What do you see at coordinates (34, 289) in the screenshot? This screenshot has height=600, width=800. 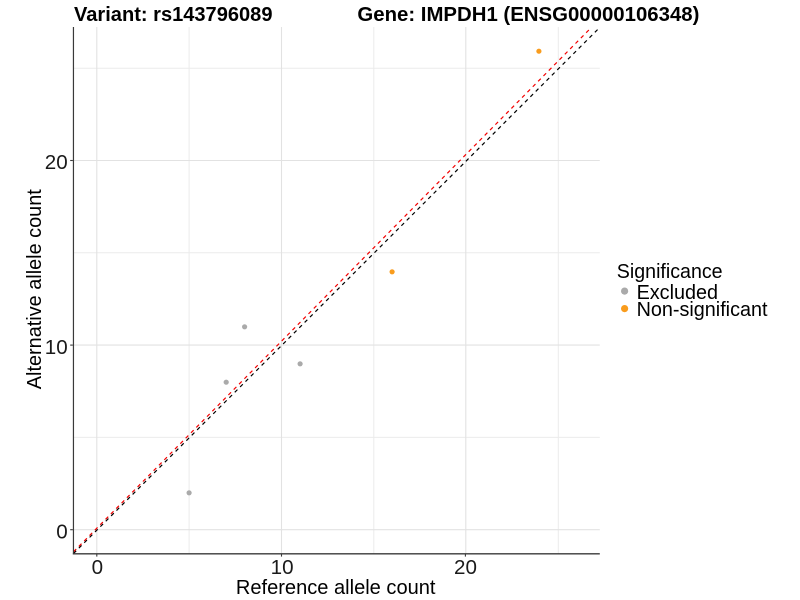 I see `svg-text: Alternative allele count` at bounding box center [34, 289].